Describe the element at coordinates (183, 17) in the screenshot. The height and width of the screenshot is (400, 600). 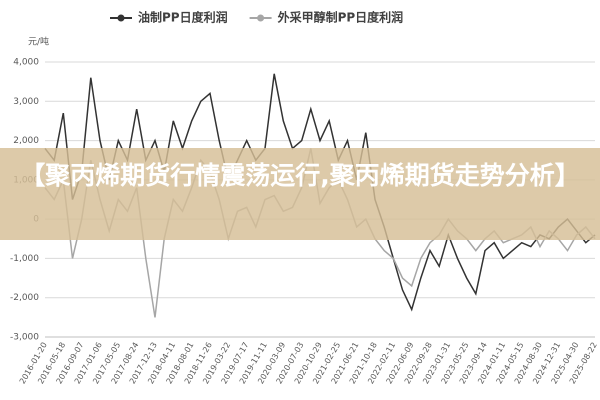
I see `legend-label: 油制PP日度利润` at that location.